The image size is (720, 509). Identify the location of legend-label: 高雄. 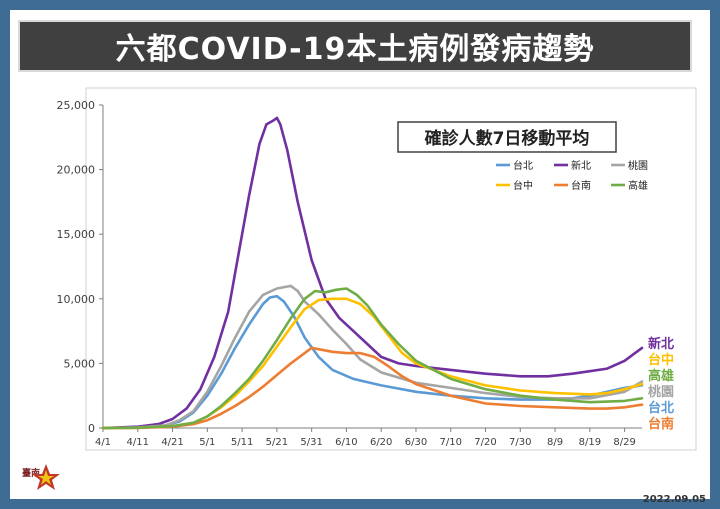
(638, 185).